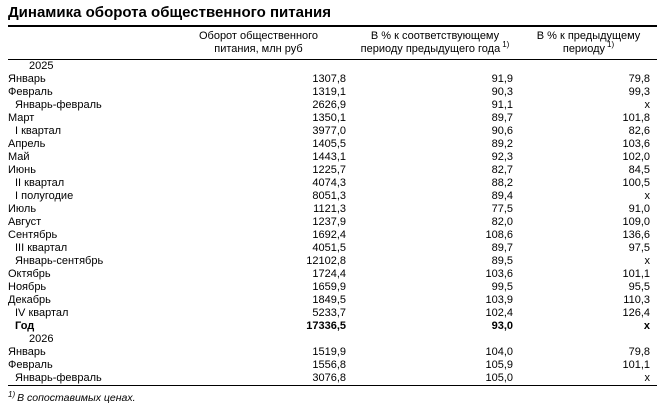 This screenshot has width=663, height=407. I want to click on row-label: Декабрь, so click(29, 300).